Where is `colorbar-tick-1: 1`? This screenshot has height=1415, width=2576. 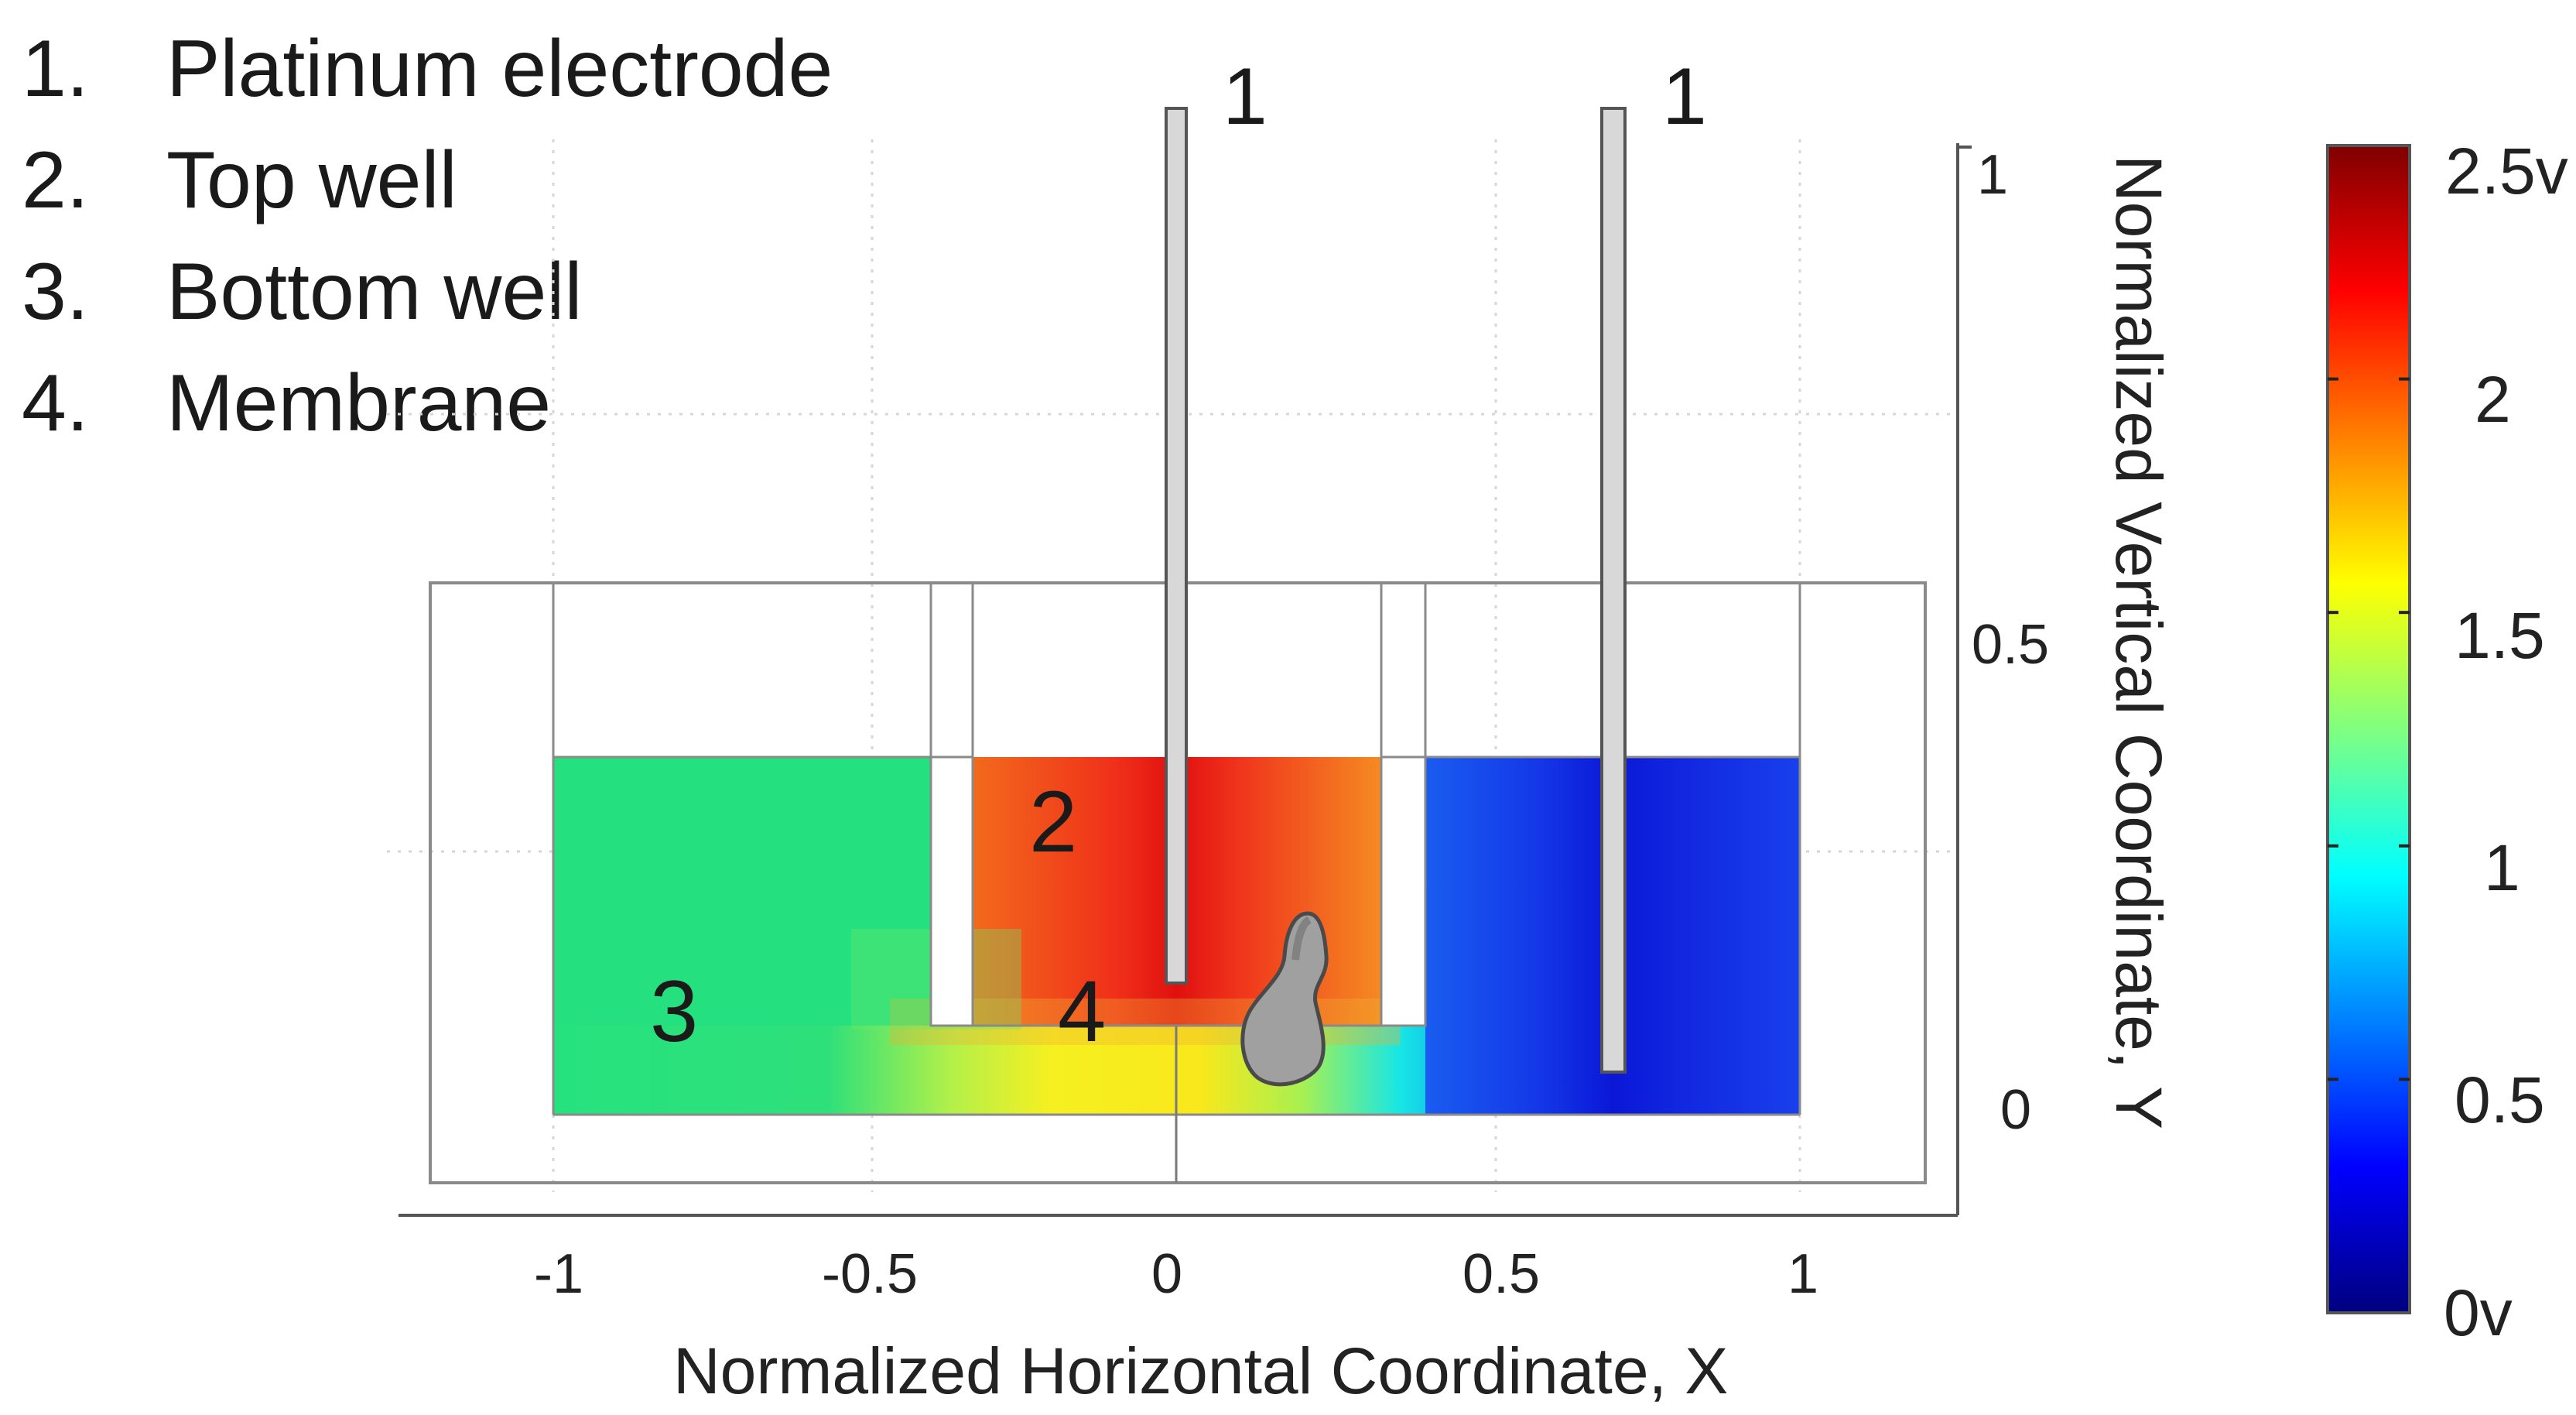 colorbar-tick-1: 1 is located at coordinates (2502, 867).